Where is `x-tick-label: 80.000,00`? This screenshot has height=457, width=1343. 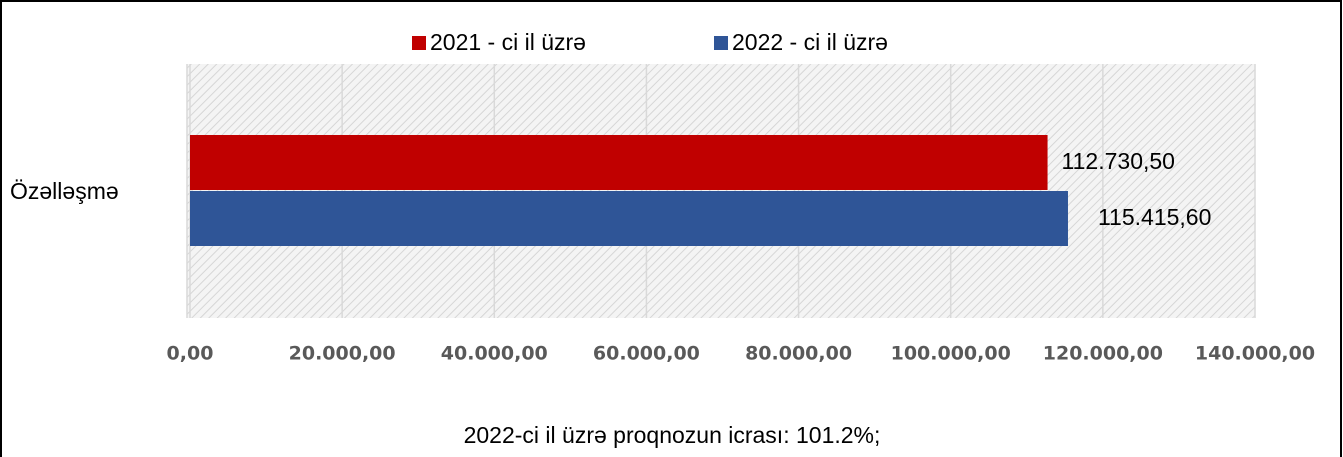
x-tick-label: 80.000,00 is located at coordinates (798, 354).